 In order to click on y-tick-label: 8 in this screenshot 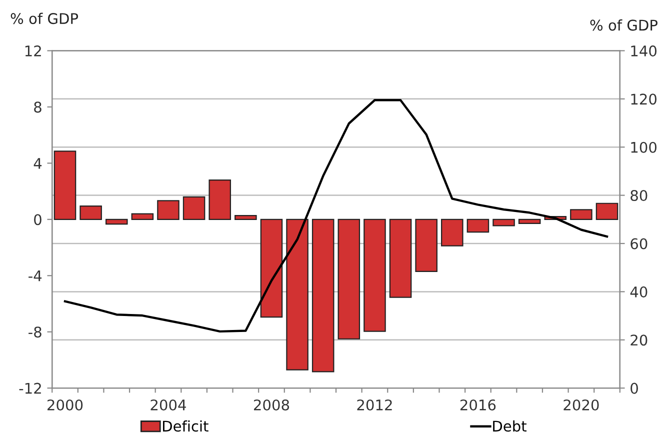, I will do `click(38, 107)`.